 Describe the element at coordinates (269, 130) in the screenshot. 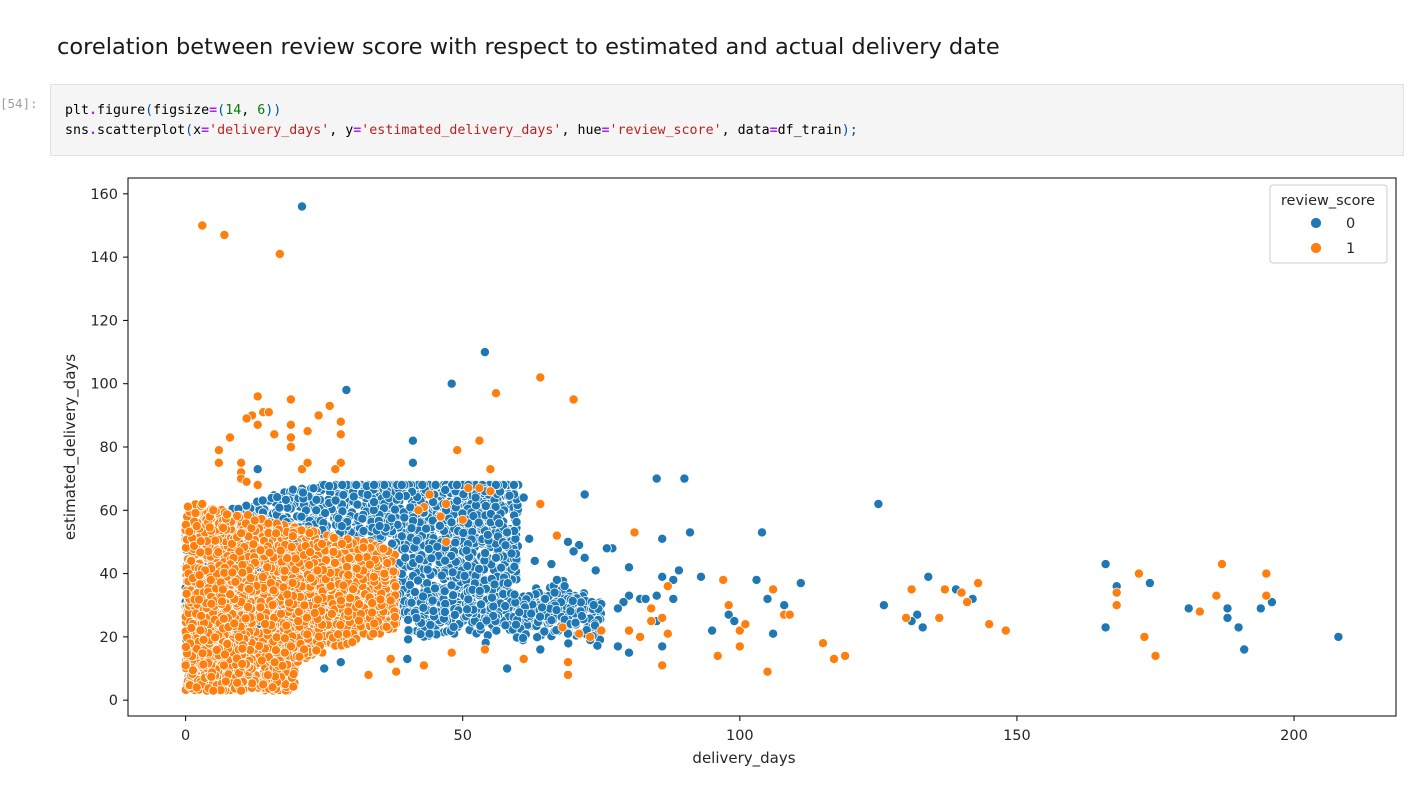

I see `code-token: 'delivery_days'` at that location.